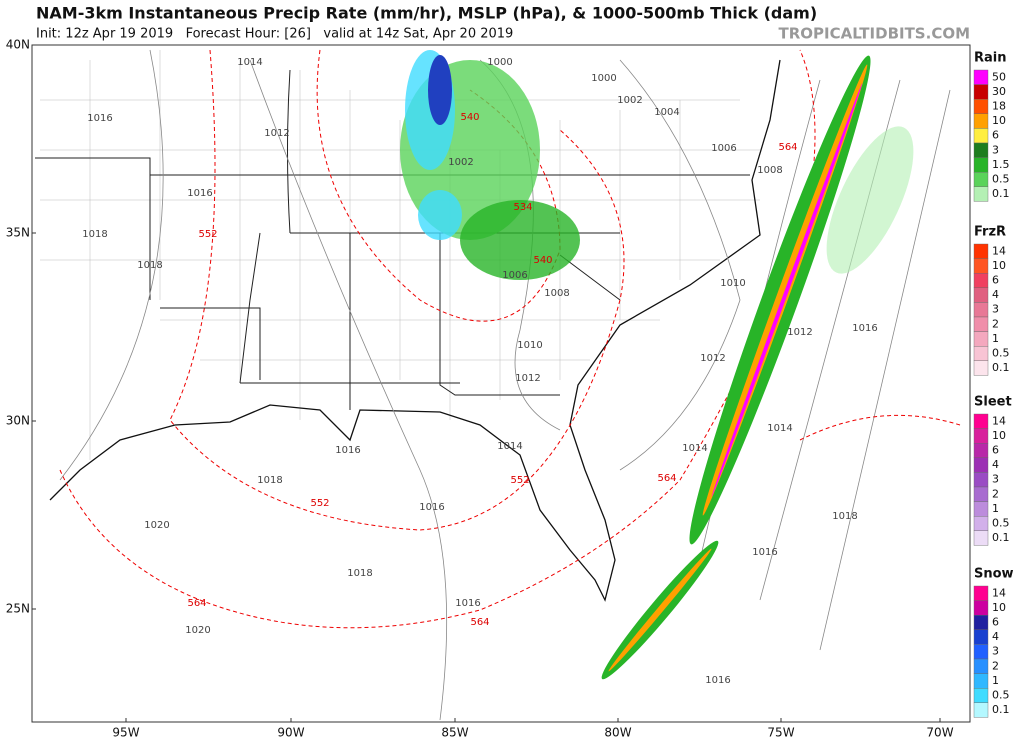 Image resolution: width=1024 pixels, height=742 pixels. What do you see at coordinates (1001, 164) in the screenshot?
I see `legend-label: 1.5` at bounding box center [1001, 164].